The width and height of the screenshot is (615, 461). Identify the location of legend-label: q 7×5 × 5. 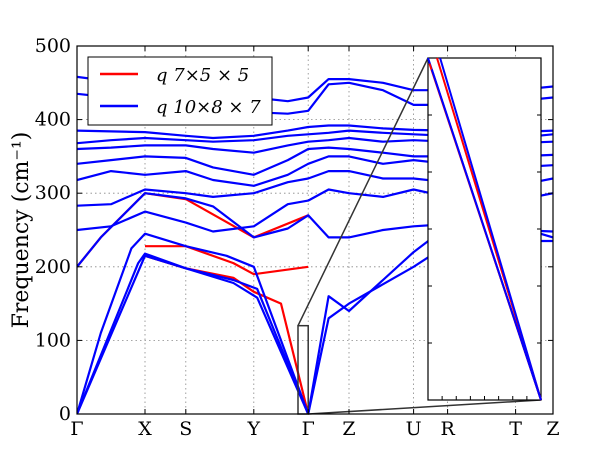
(202, 75).